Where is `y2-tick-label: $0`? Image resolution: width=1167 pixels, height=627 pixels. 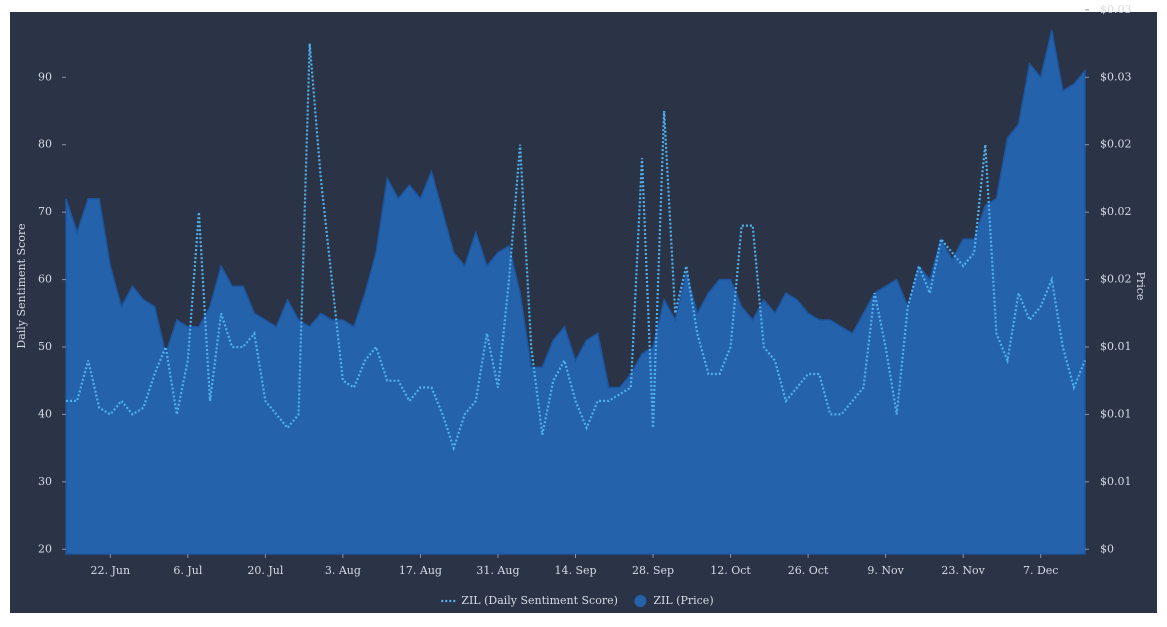
y2-tick-label: $0 is located at coordinates (1107, 548).